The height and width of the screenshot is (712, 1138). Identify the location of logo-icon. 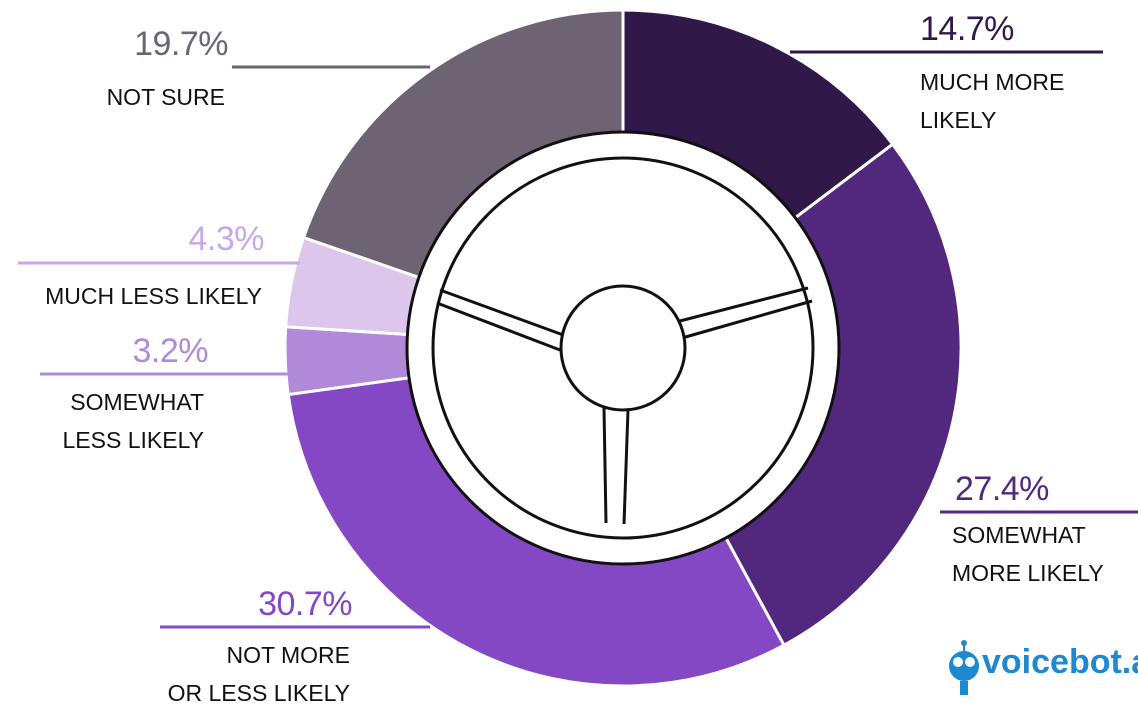
(964, 667).